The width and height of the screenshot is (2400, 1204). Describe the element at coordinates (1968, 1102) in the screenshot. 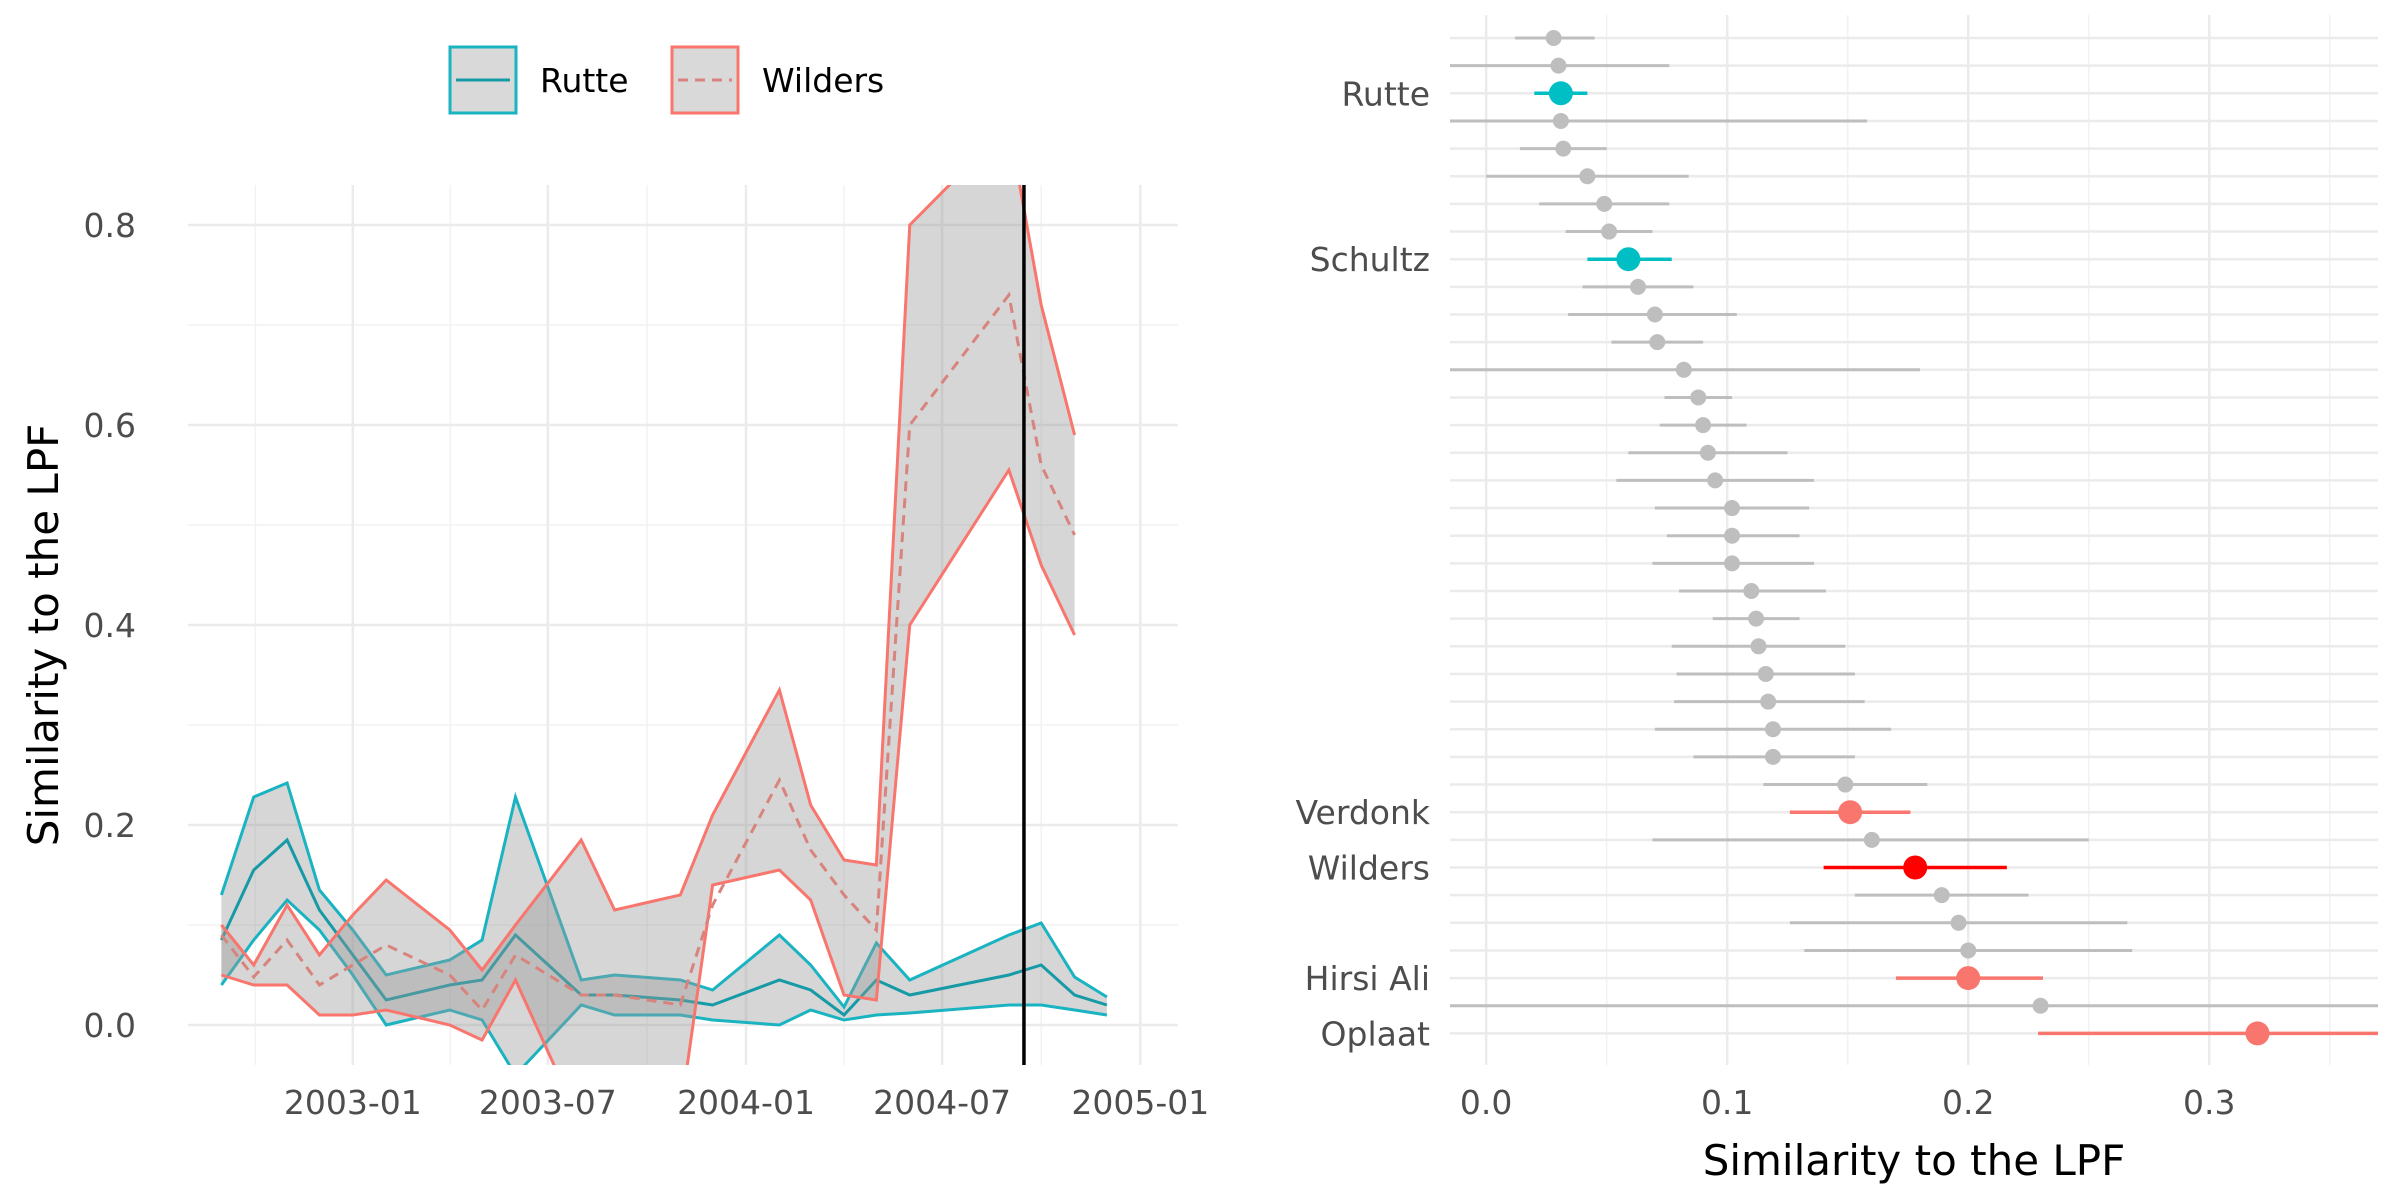

I see `x-tick-label: 0.2` at that location.